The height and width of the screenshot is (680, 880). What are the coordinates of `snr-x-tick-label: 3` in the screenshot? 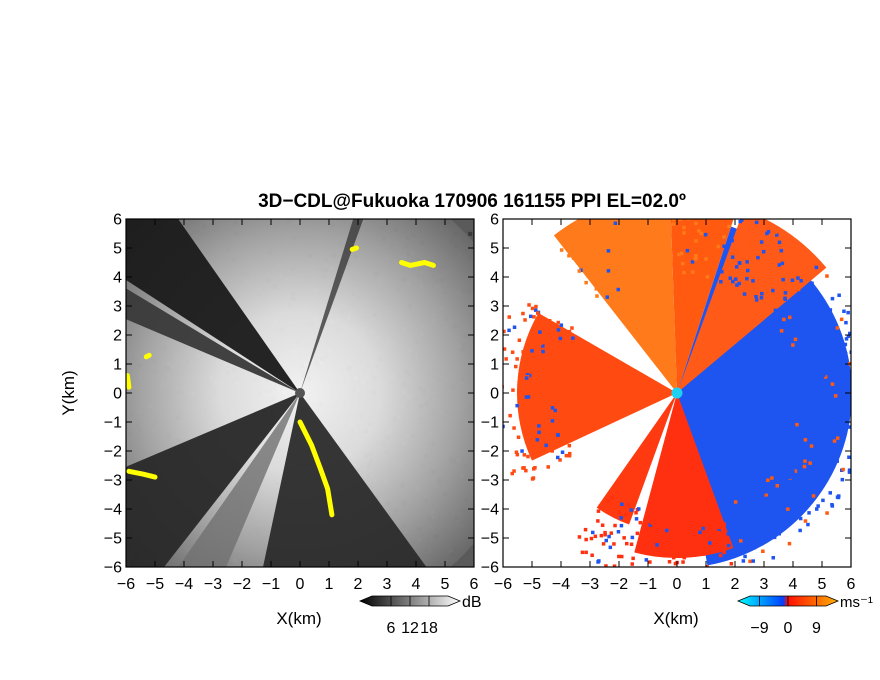 It's located at (387, 584).